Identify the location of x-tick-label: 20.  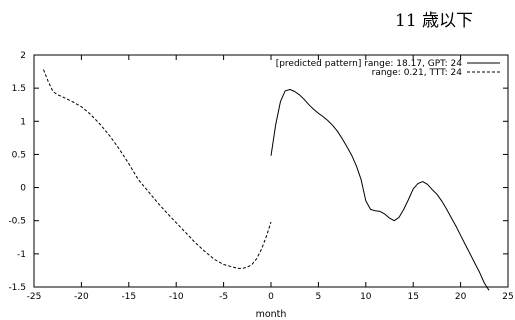
(461, 297).